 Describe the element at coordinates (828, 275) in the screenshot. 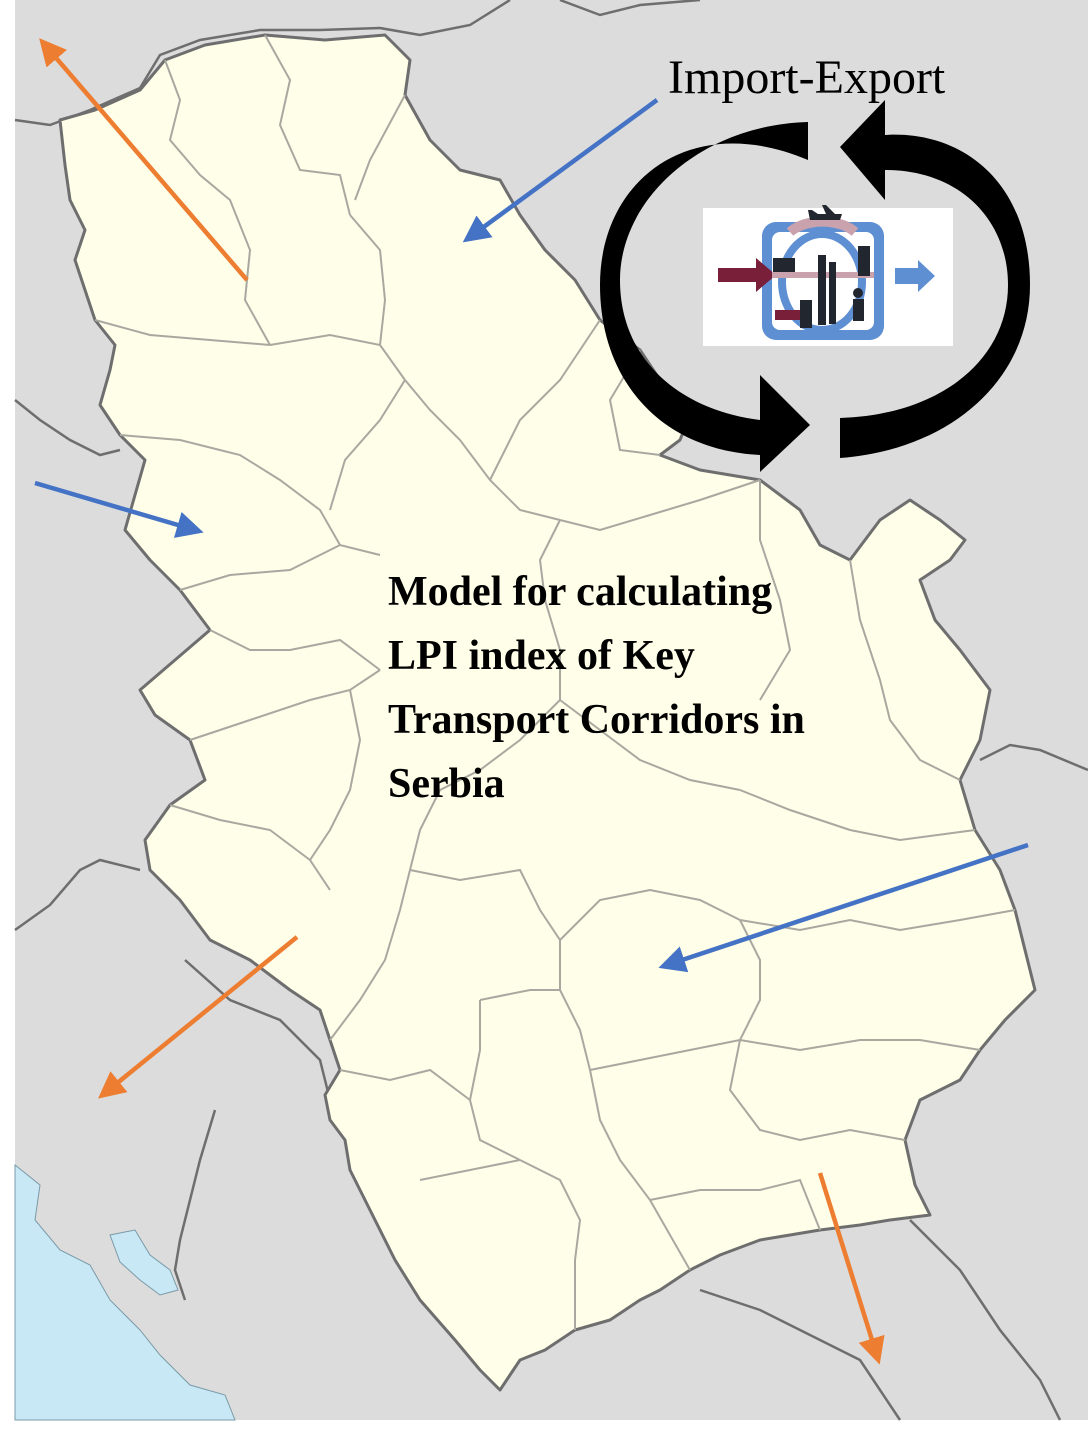

I see `logistics-trade-icon` at that location.